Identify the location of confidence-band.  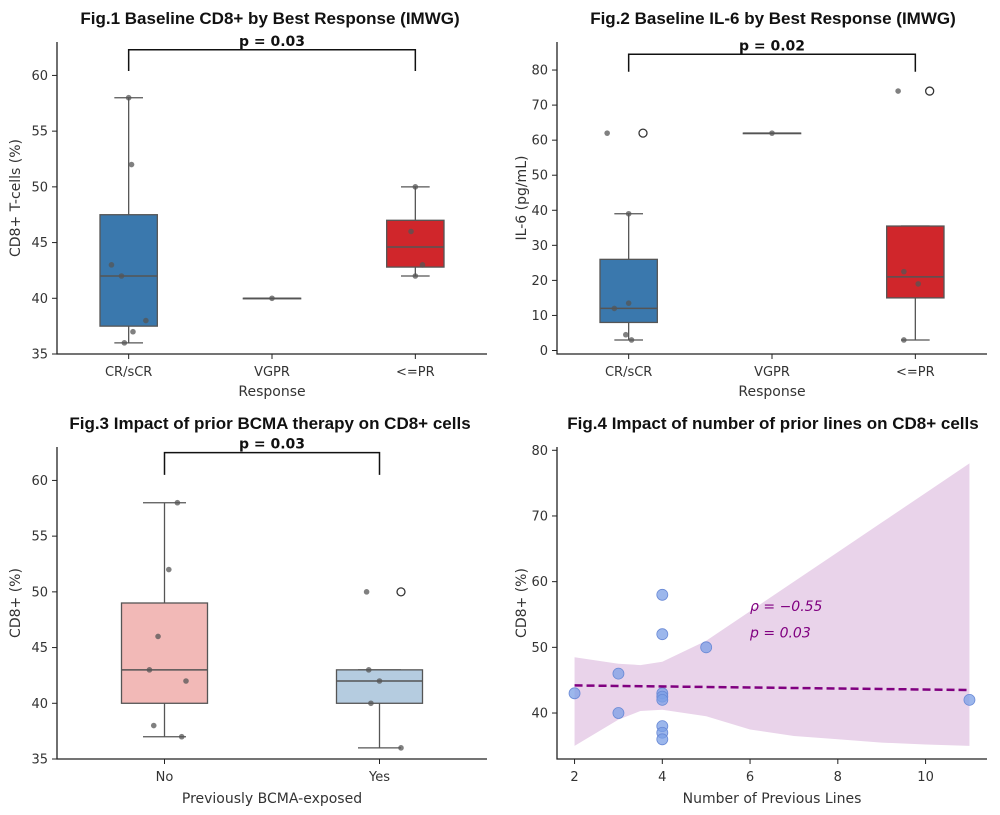
(772, 604).